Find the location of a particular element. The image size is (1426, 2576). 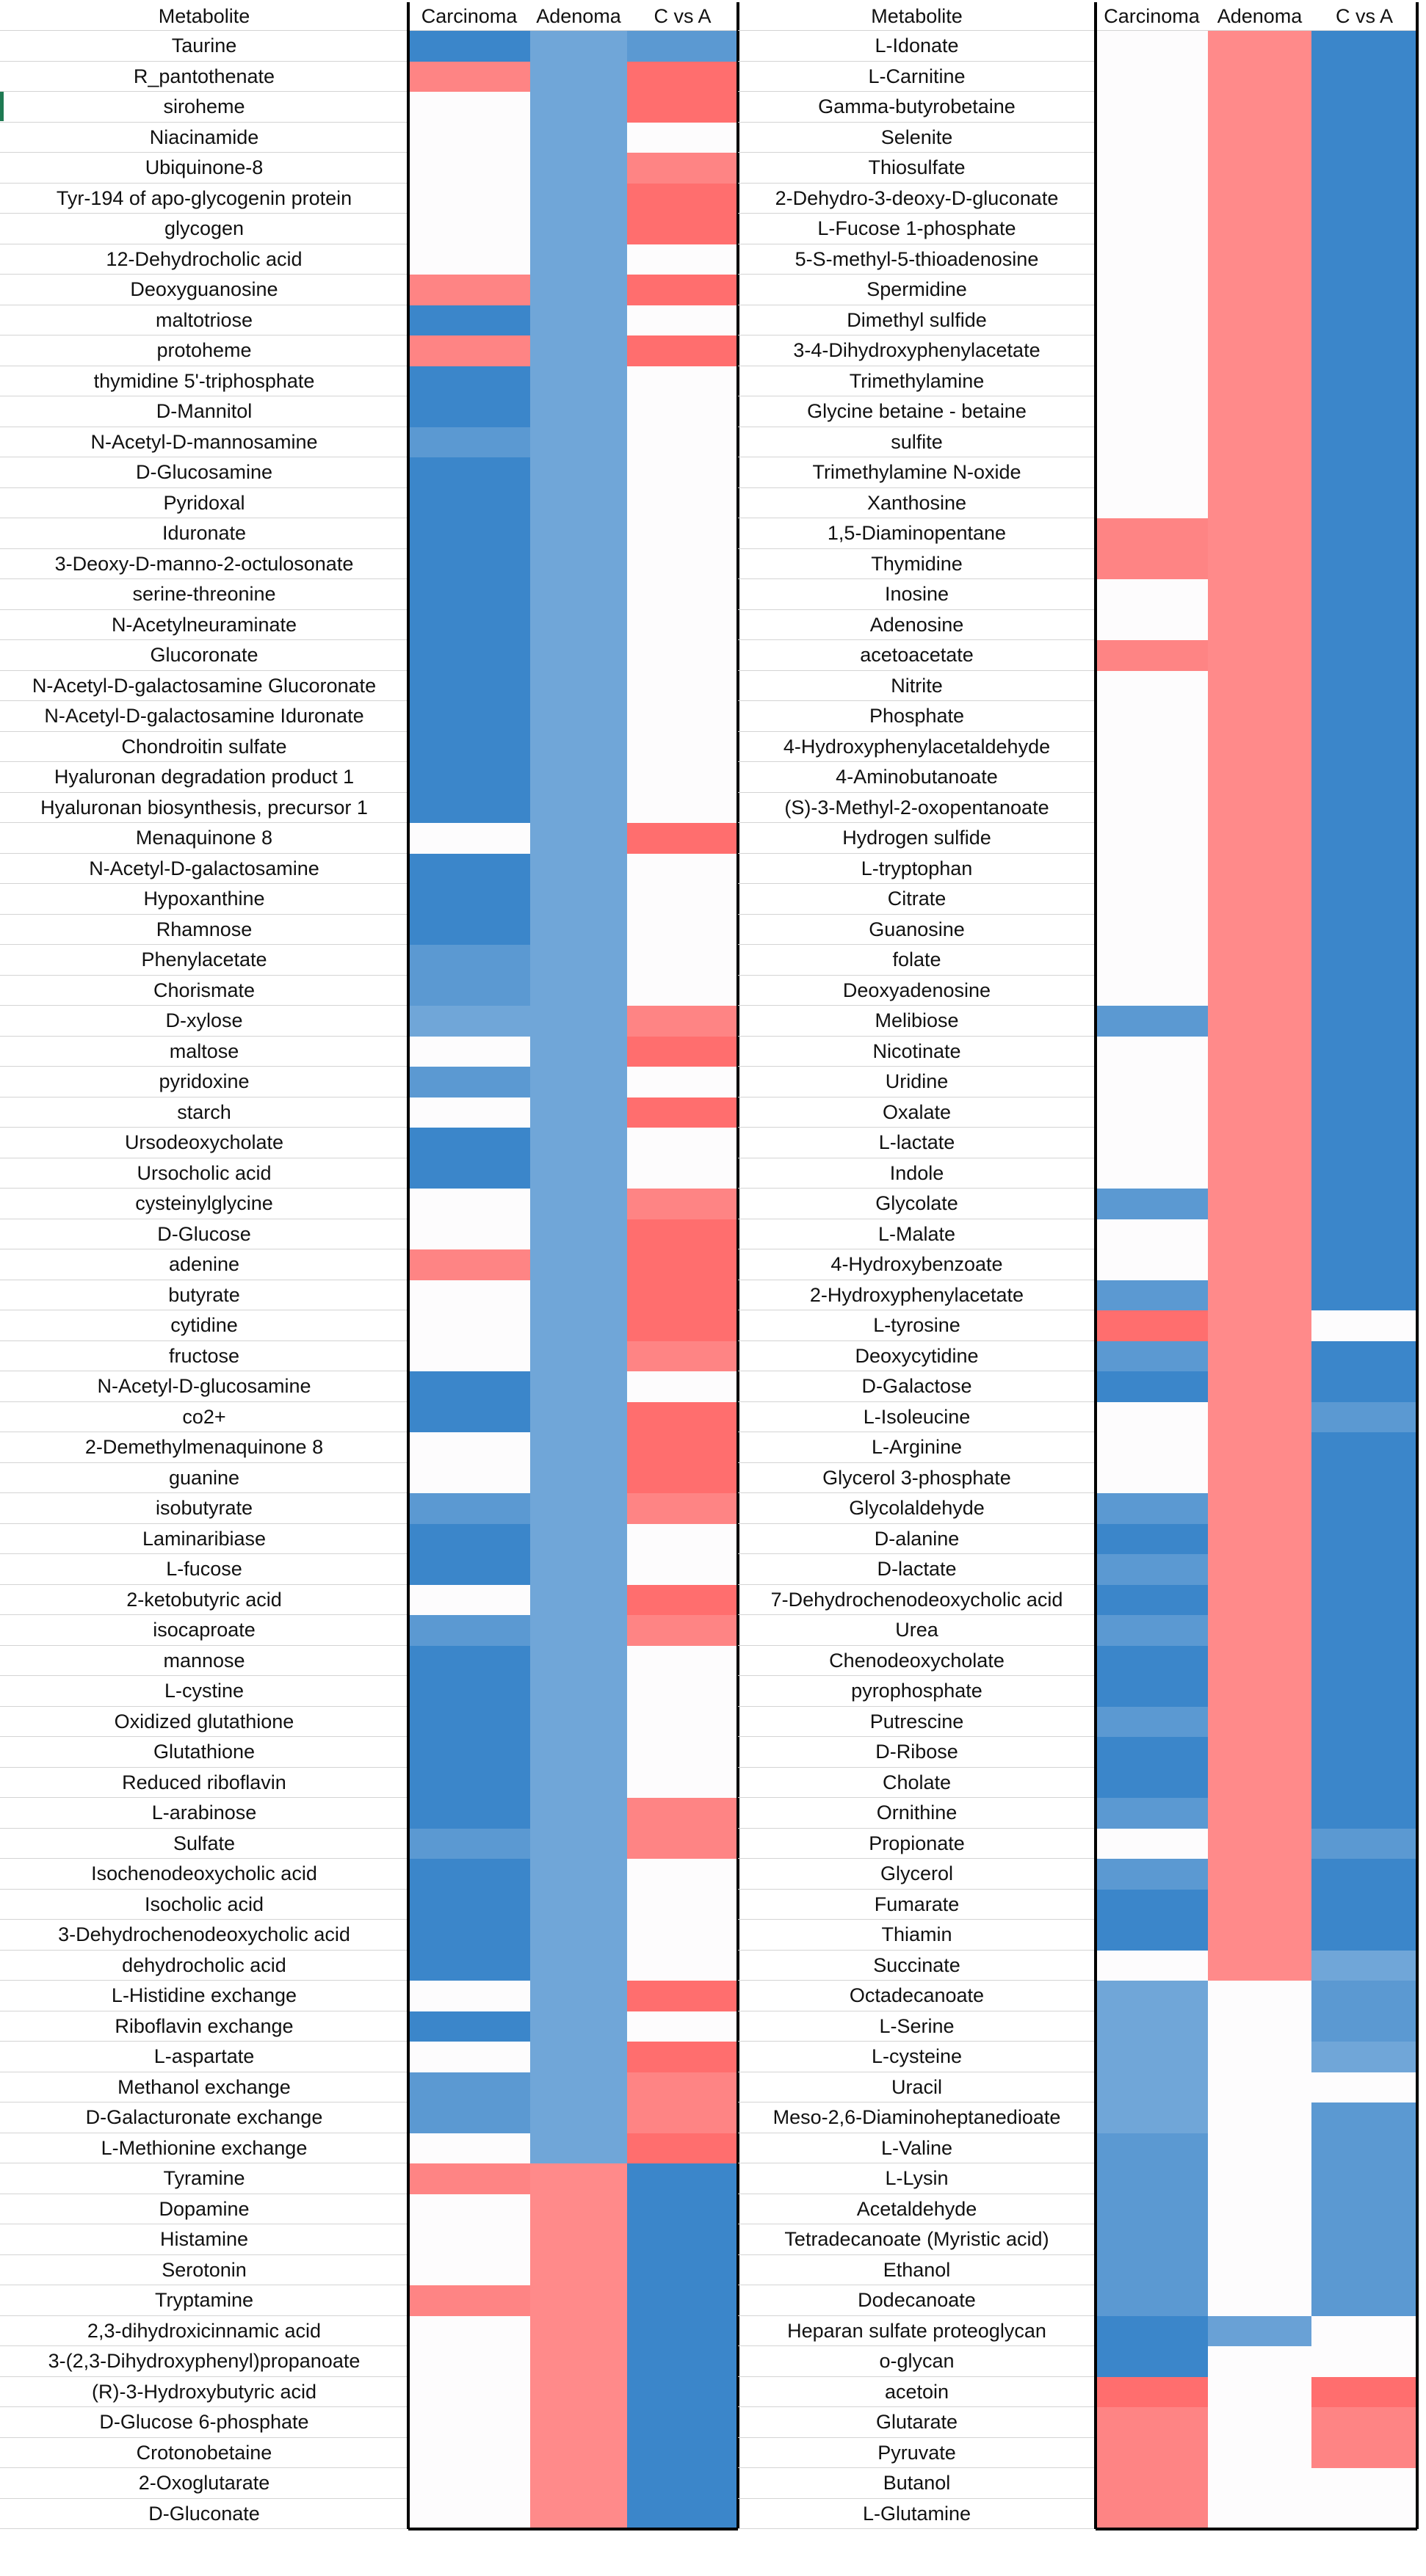

panel-border is located at coordinates (573, 2529).